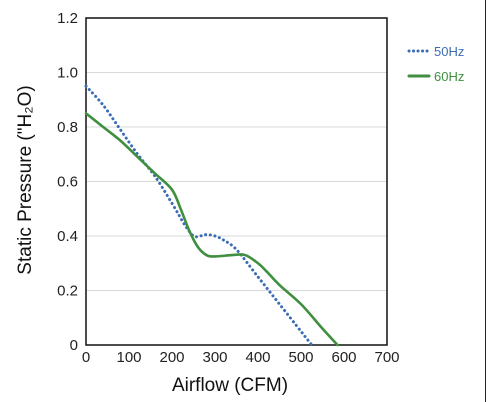 This screenshot has height=402, width=489. What do you see at coordinates (449, 51) in the screenshot?
I see `legend-label: 50Hz` at bounding box center [449, 51].